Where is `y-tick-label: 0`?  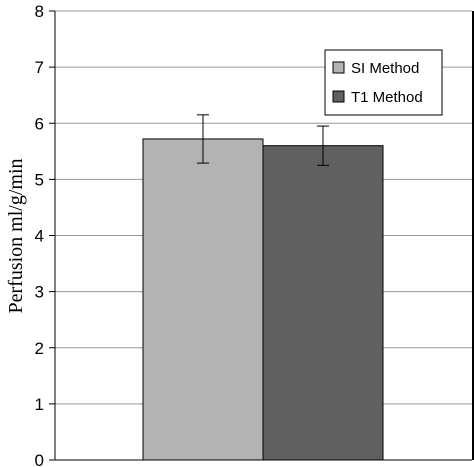
y-tick-label: 0 is located at coordinates (39, 459).